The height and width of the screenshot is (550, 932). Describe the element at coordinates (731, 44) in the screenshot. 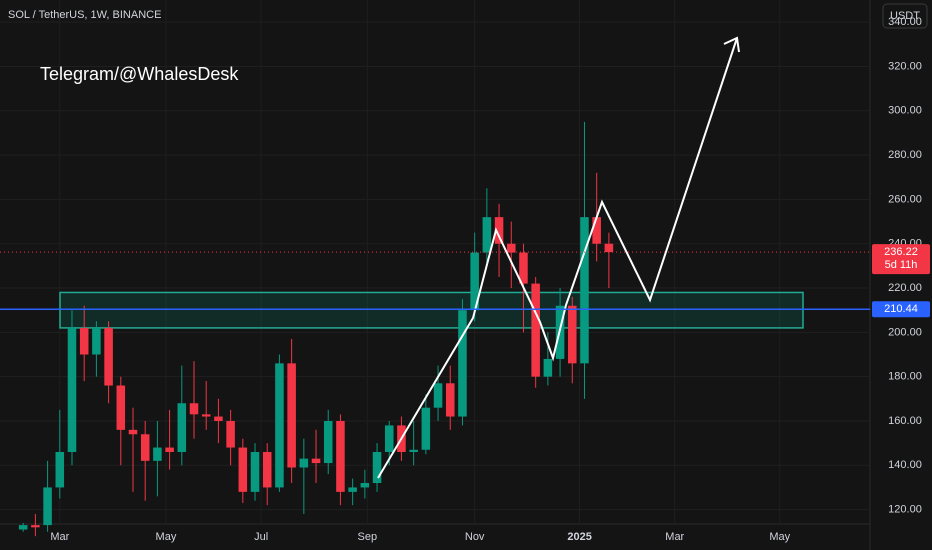

I see `arrow-head` at that location.